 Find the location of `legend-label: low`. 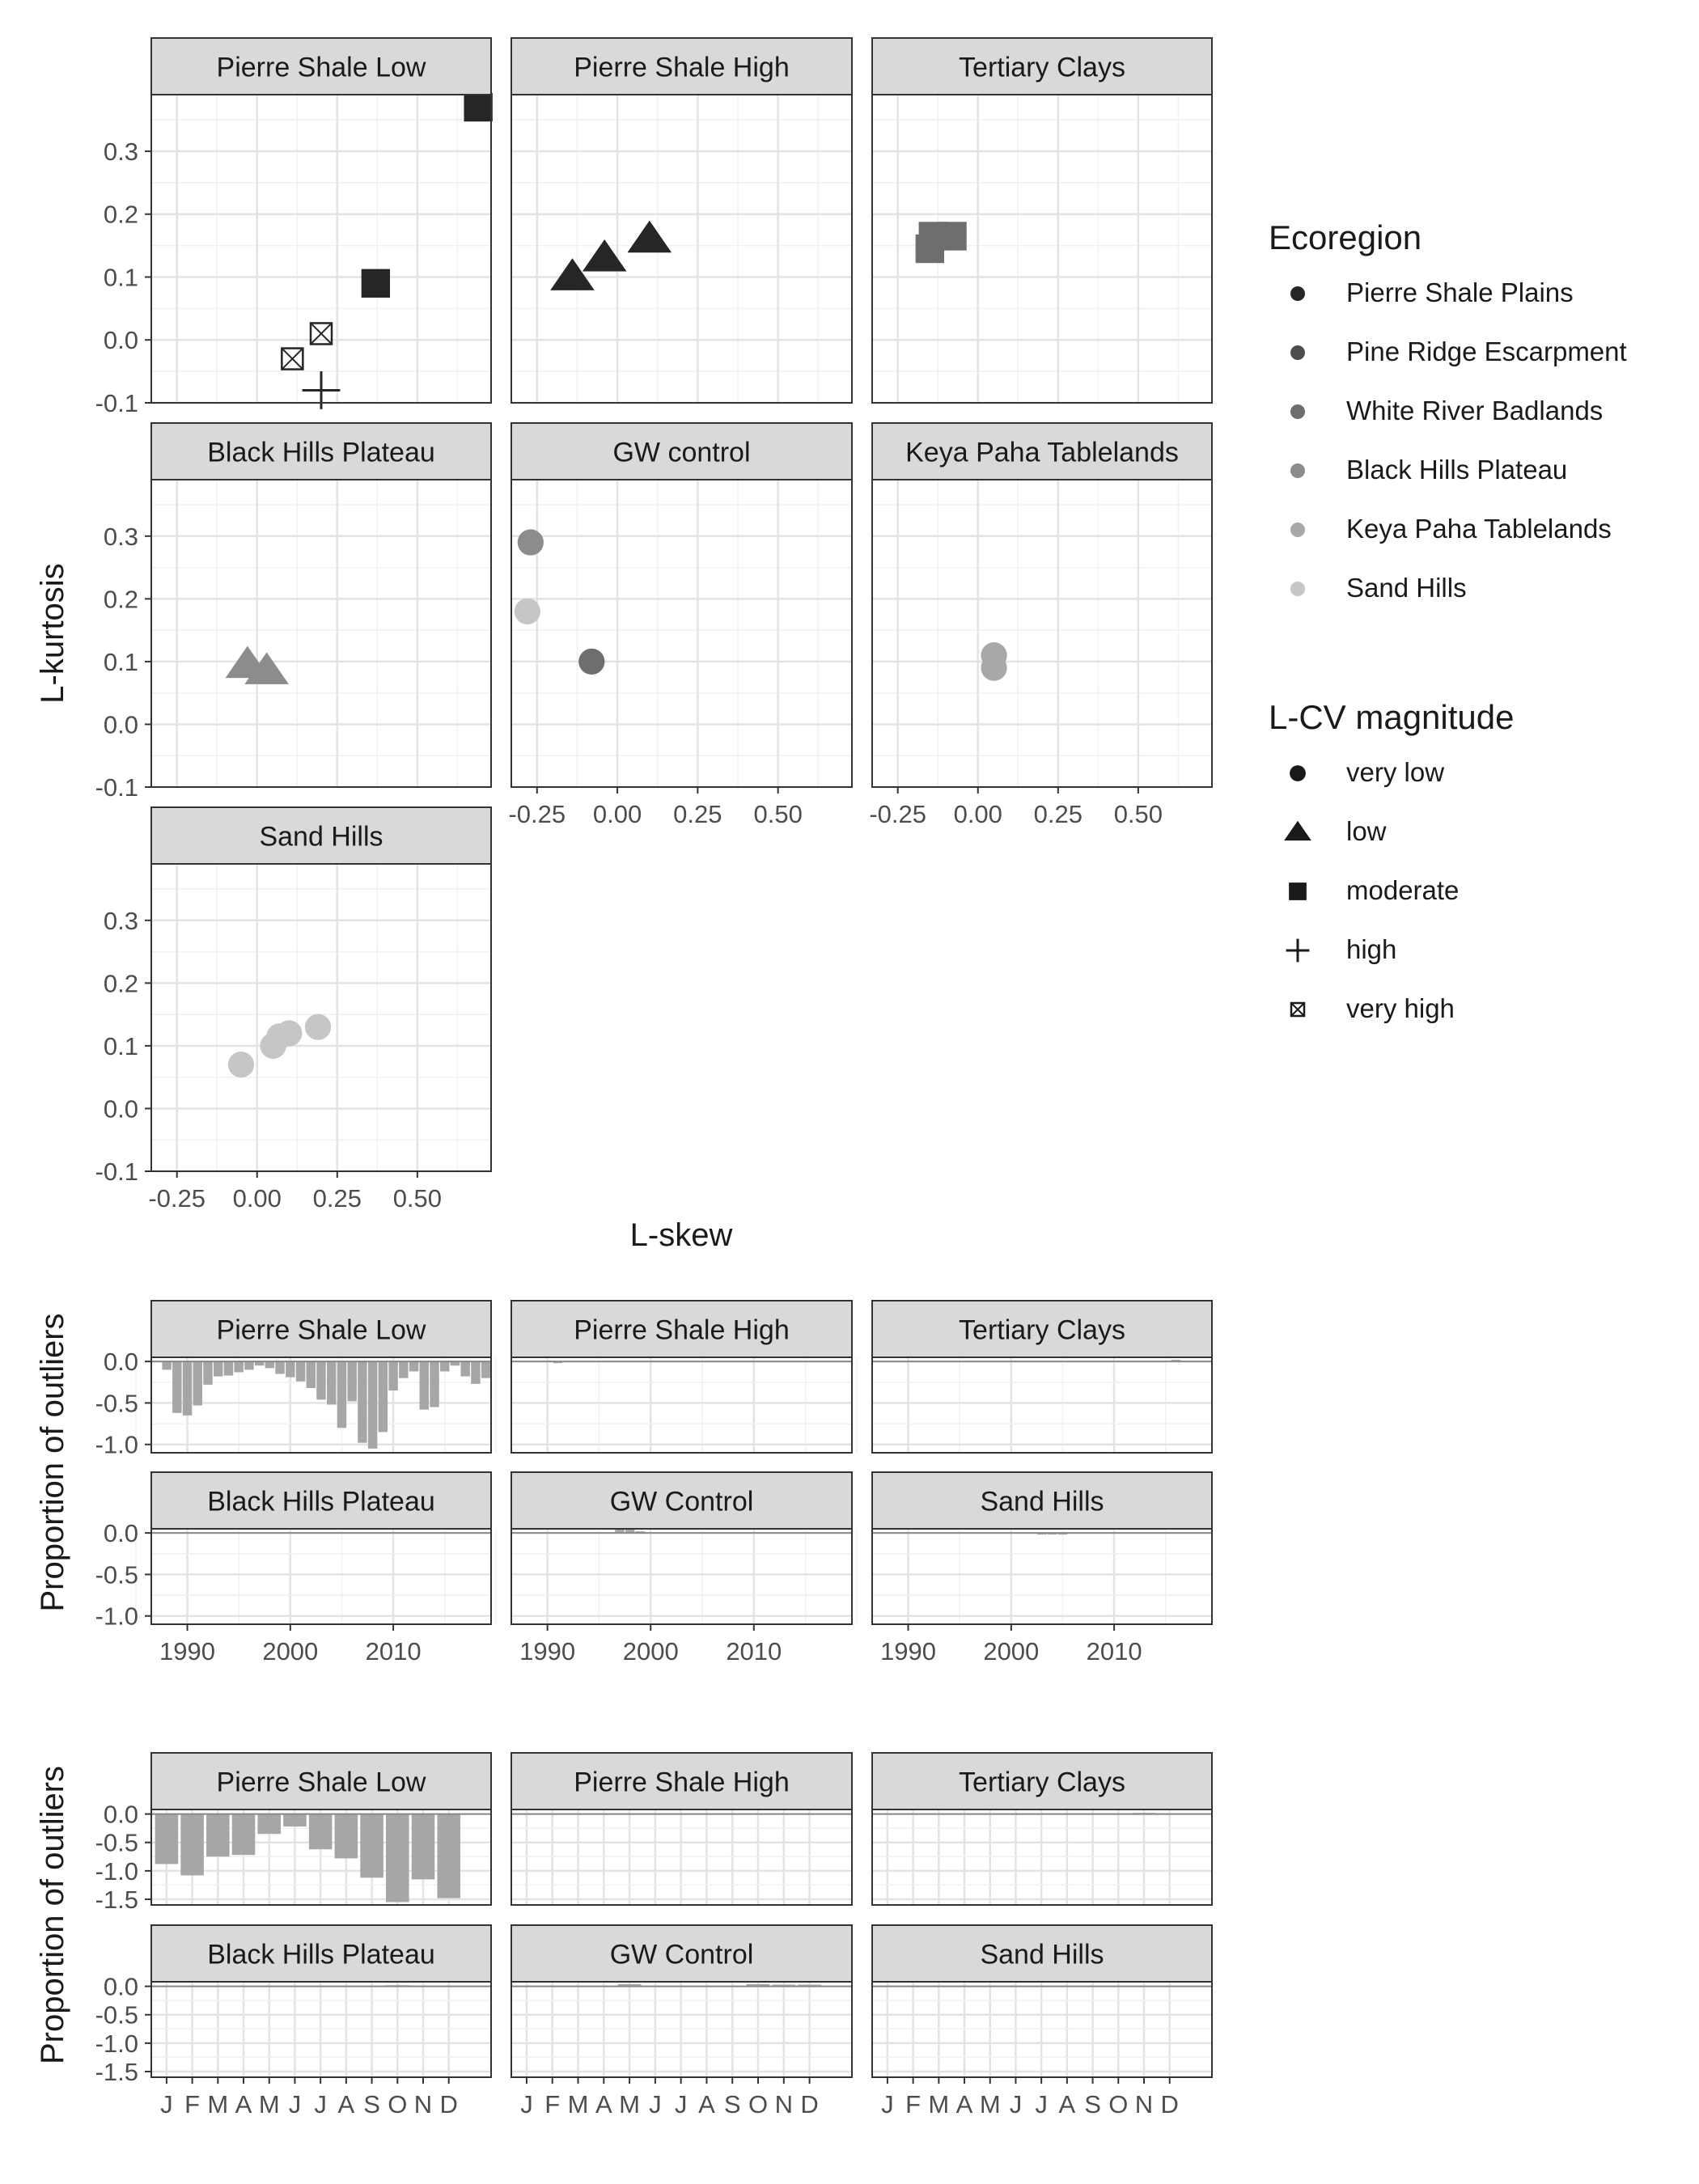

legend-label: low is located at coordinates (1366, 831).